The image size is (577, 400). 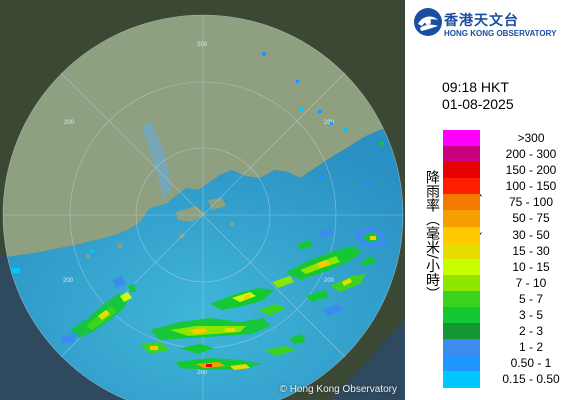 I want to click on scale-row: 0.15 - 0.50, so click(x=510, y=379).